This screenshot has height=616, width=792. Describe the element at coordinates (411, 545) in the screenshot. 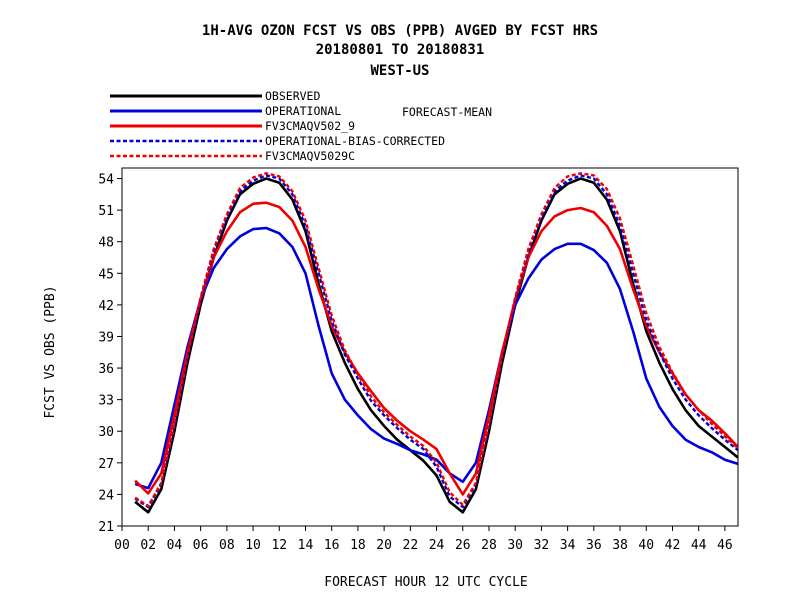

I see `x-tick-label: 22` at that location.